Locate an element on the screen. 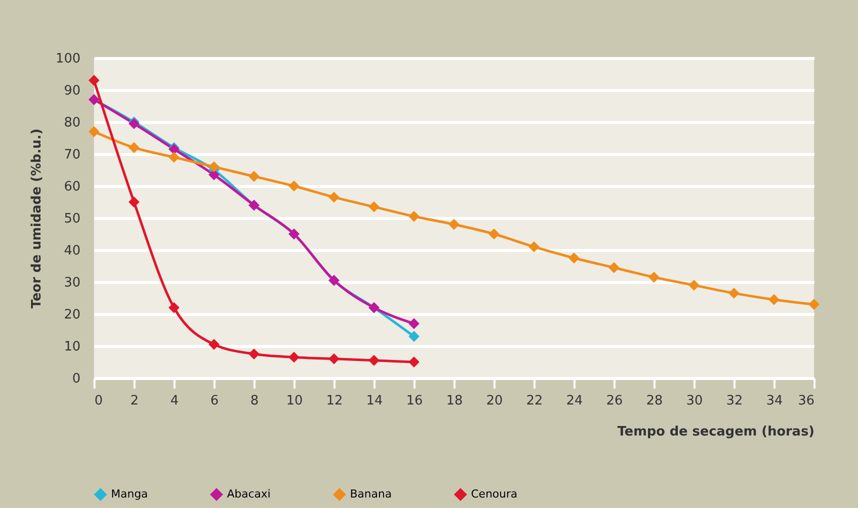 The width and height of the screenshot is (858, 508). x-tick-label: 34 is located at coordinates (774, 401).